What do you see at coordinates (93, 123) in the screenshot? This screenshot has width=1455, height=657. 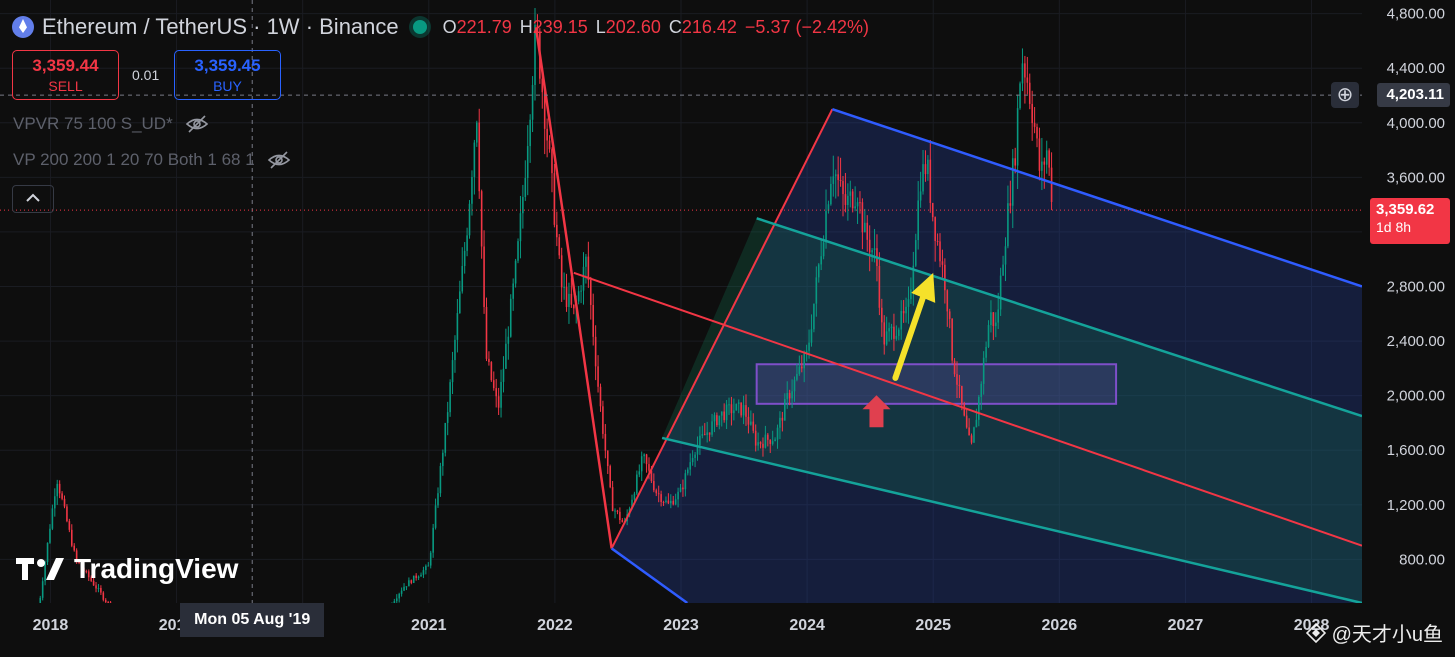 I see `indicator-vpvr-label: VPVR 75 100 S_UD*` at bounding box center [93, 123].